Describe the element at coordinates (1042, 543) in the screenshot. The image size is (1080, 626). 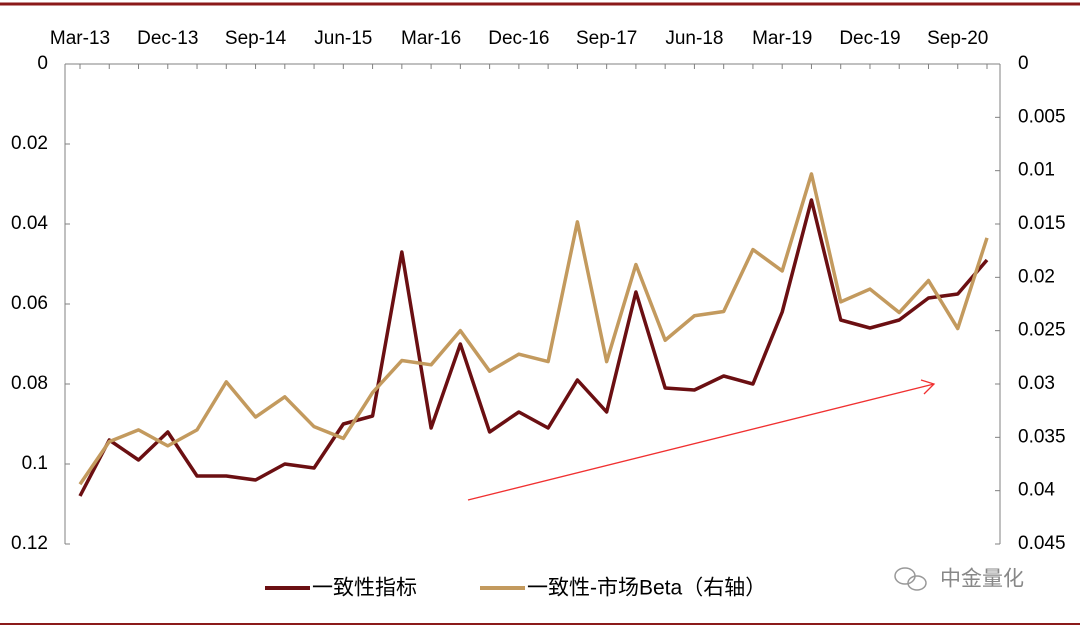
I see `y2-tick-label: 0.045` at that location.